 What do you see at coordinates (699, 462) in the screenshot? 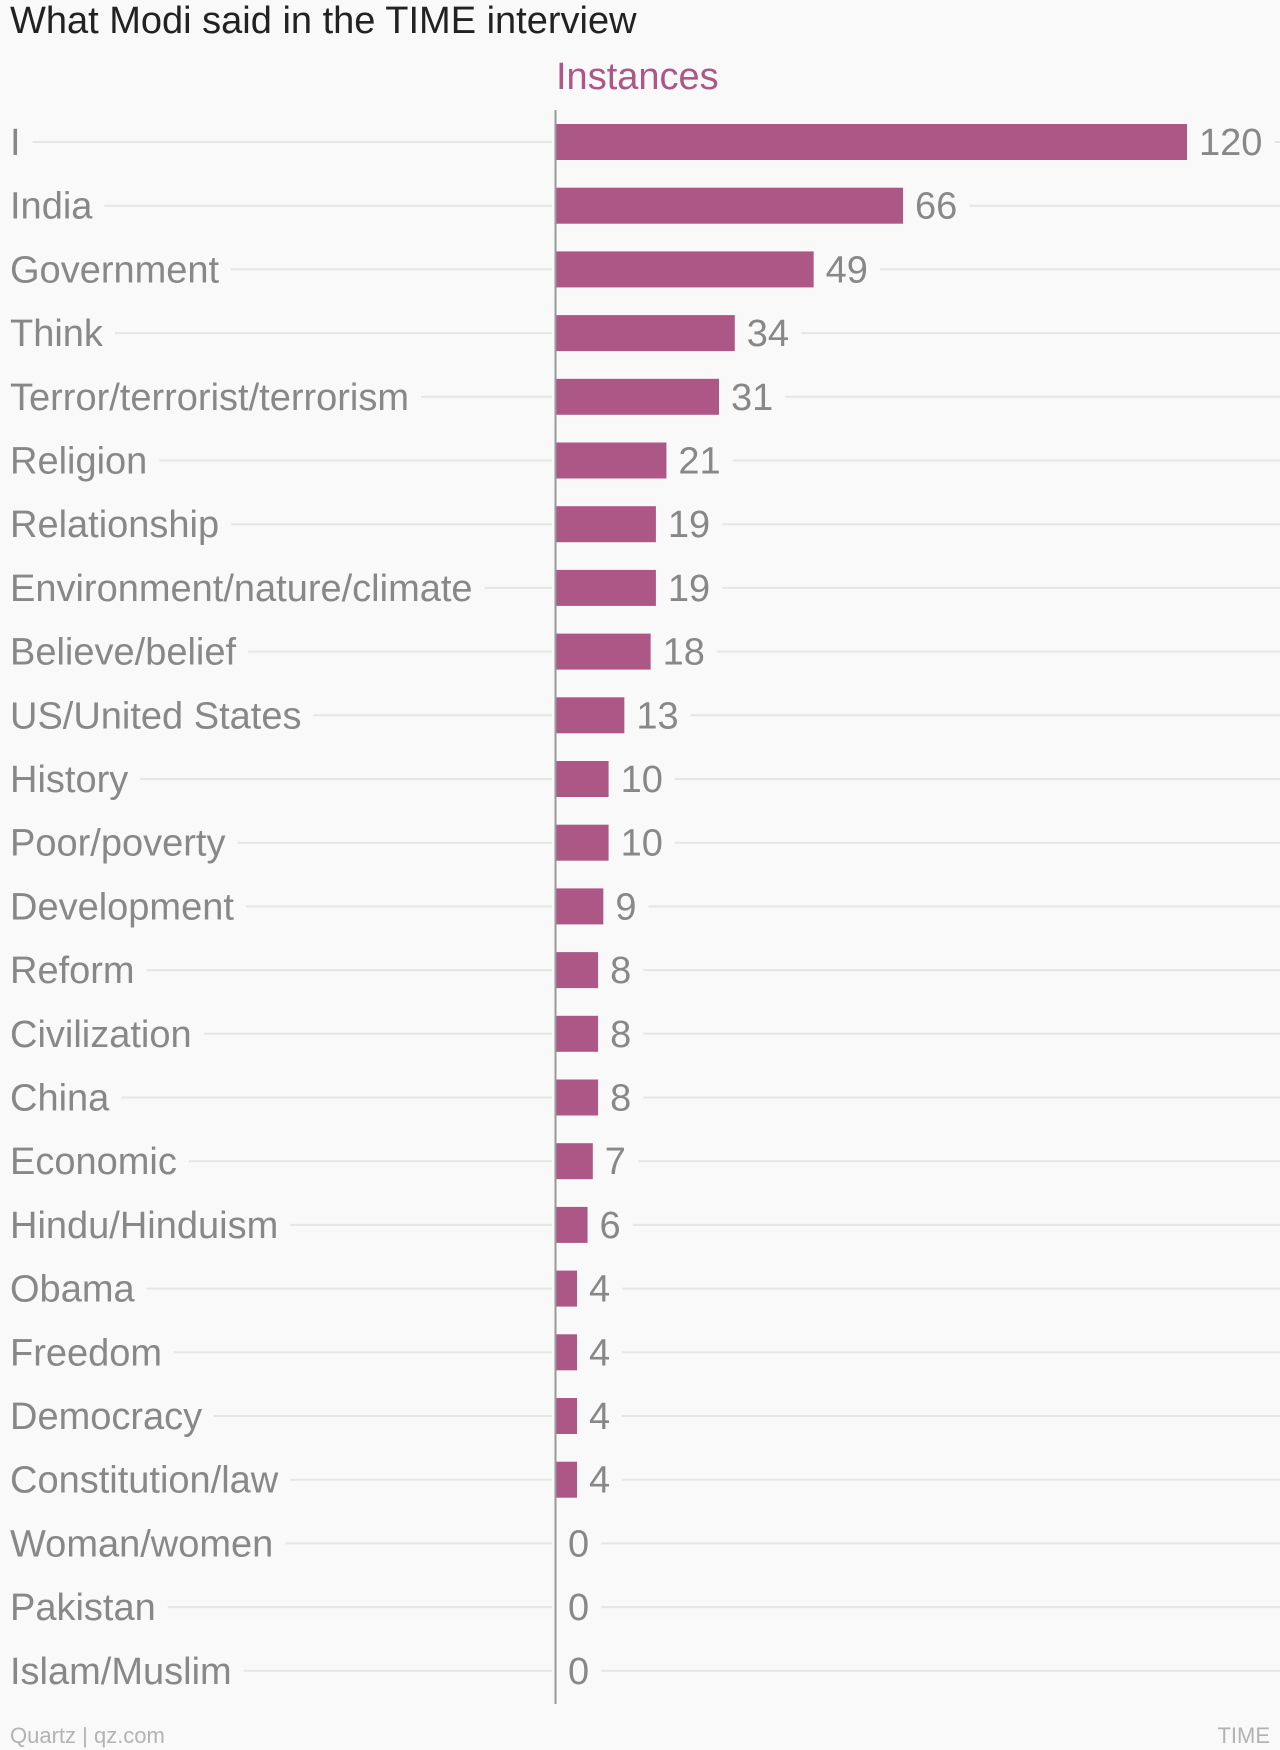
I see `value-label: 21` at bounding box center [699, 462].